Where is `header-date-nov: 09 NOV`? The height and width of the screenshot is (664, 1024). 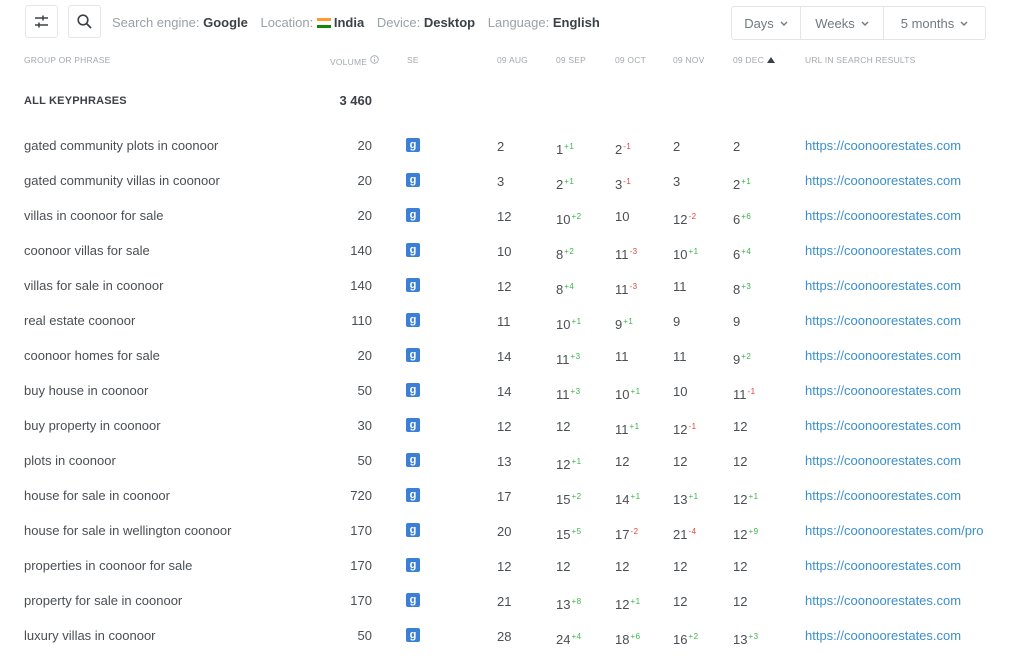 header-date-nov: 09 NOV is located at coordinates (689, 60).